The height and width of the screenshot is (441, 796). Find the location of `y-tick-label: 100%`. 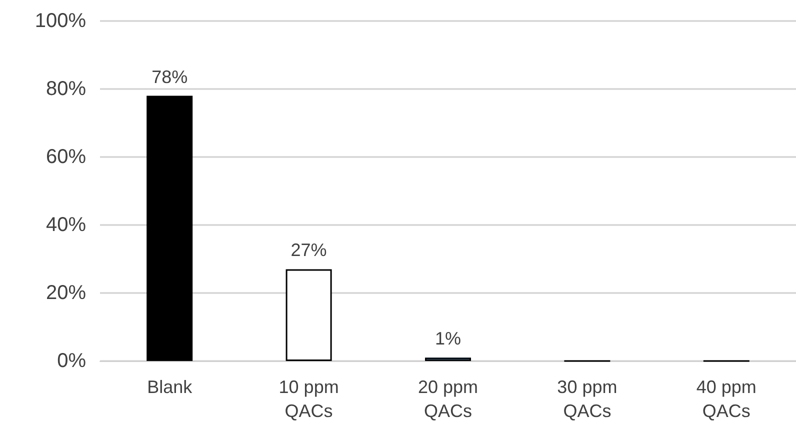

y-tick-label: 100% is located at coordinates (60, 21).